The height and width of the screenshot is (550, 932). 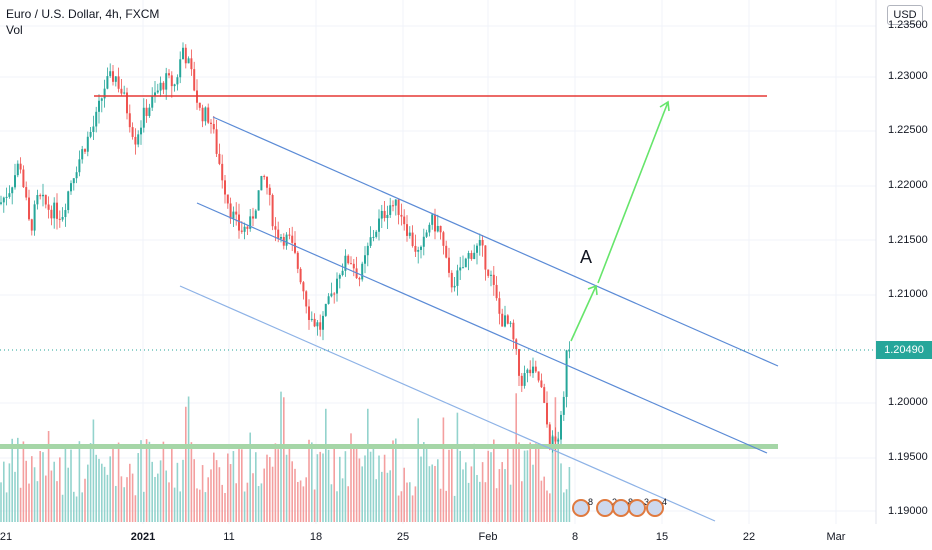 What do you see at coordinates (389, 446) in the screenshot?
I see `support-zone` at bounding box center [389, 446].